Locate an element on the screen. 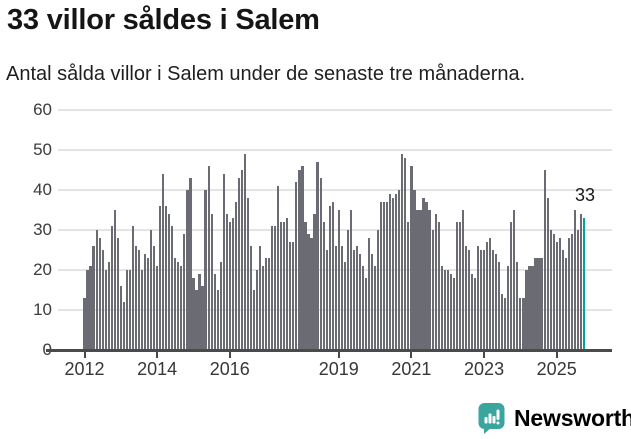 The height and width of the screenshot is (439, 631). x-axis-tick-label: 2021 is located at coordinates (411, 369).